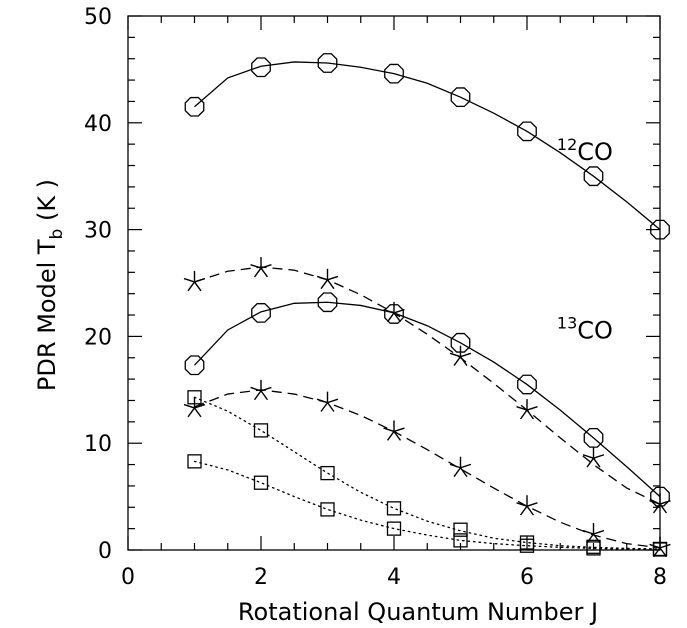  Describe the element at coordinates (527, 577) in the screenshot. I see `x-tick-label: 6` at that location.